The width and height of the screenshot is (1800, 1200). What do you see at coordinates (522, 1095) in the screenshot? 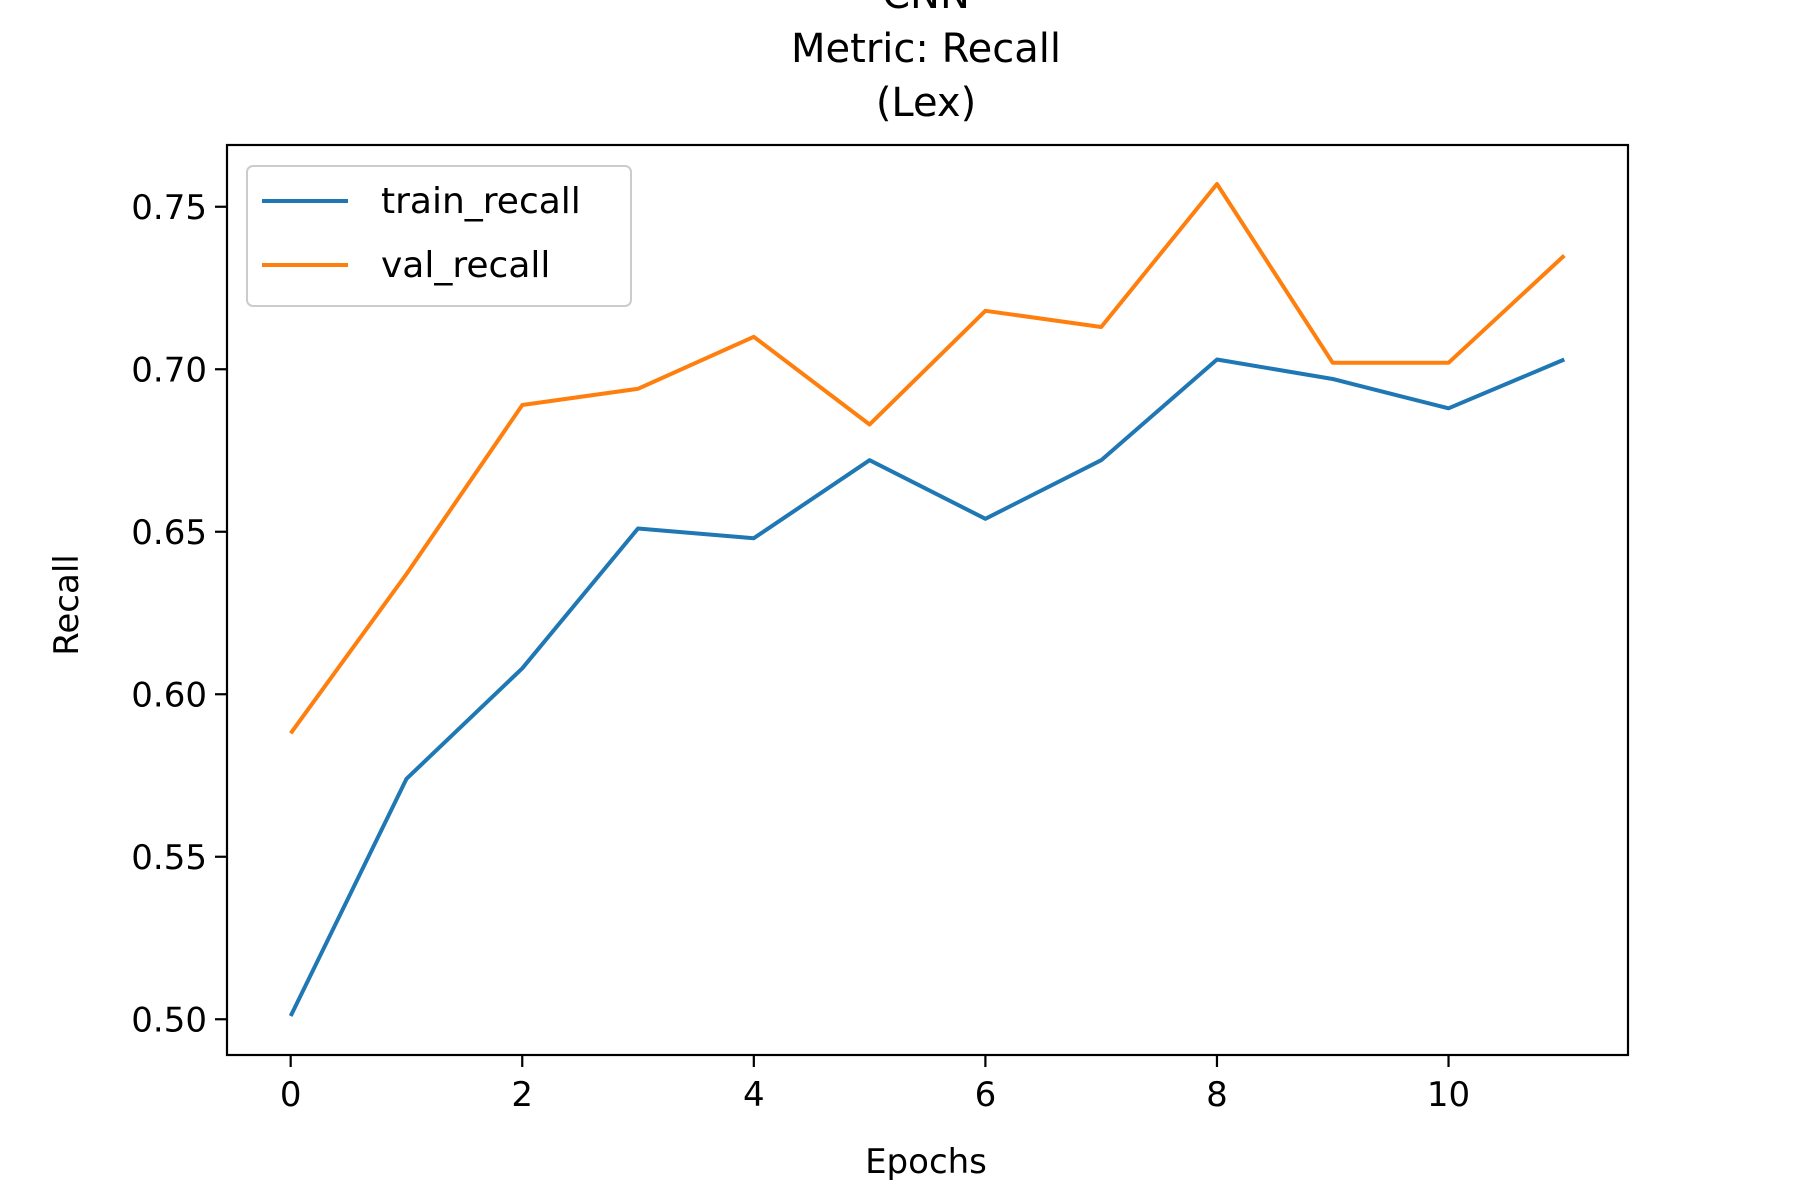
I see `x-tick-label: 2` at bounding box center [522, 1095].